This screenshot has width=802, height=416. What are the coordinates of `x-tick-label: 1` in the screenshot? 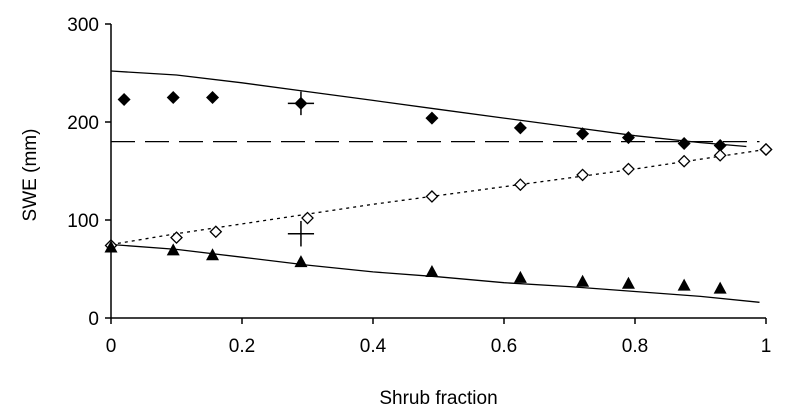 It's located at (766, 346).